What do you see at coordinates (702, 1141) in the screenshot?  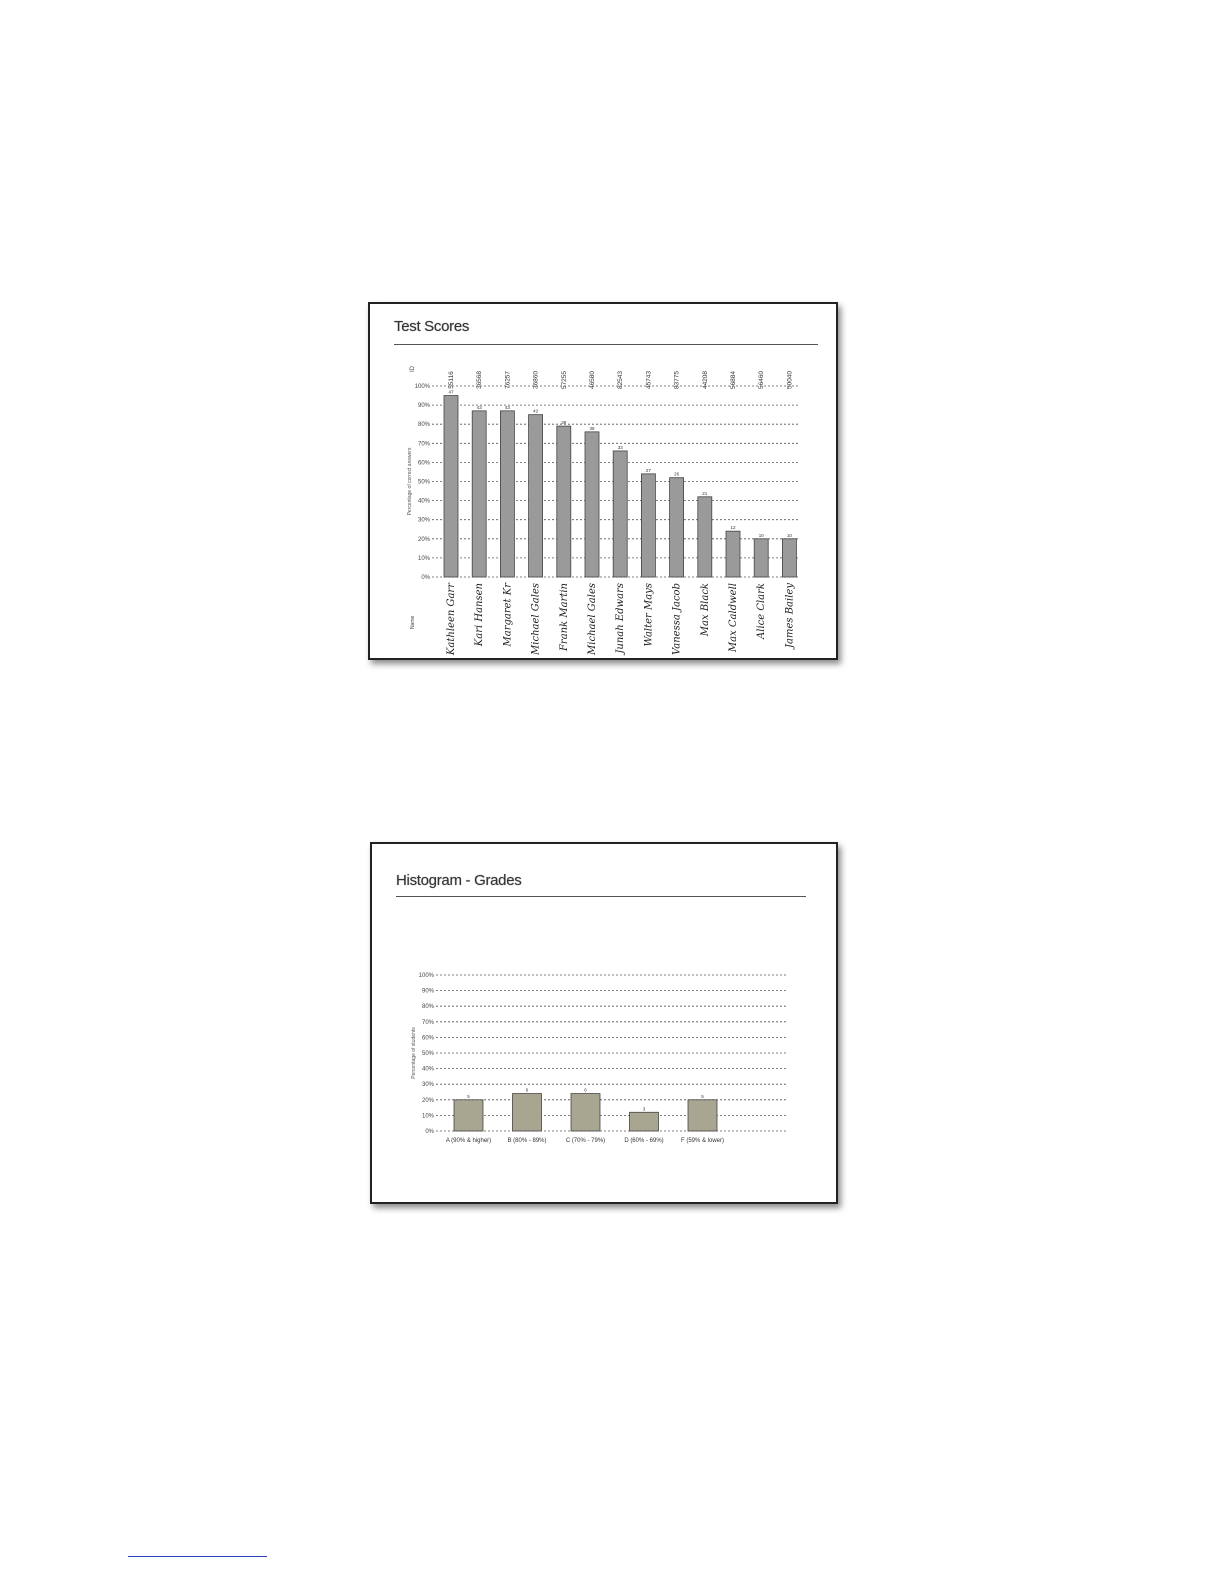 I see `category-label: F (59% & lower)` at bounding box center [702, 1141].